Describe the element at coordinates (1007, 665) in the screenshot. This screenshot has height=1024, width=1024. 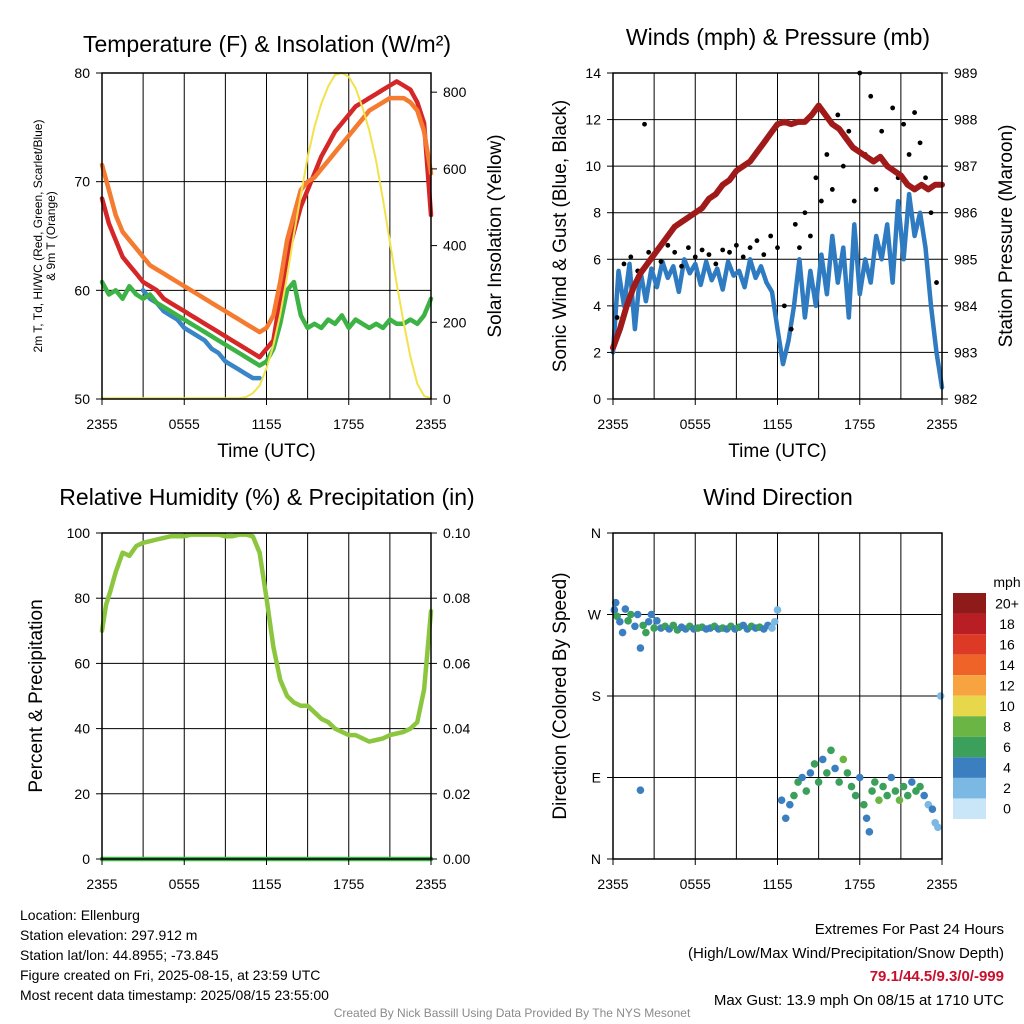
I see `colorbar-label: 14` at that location.